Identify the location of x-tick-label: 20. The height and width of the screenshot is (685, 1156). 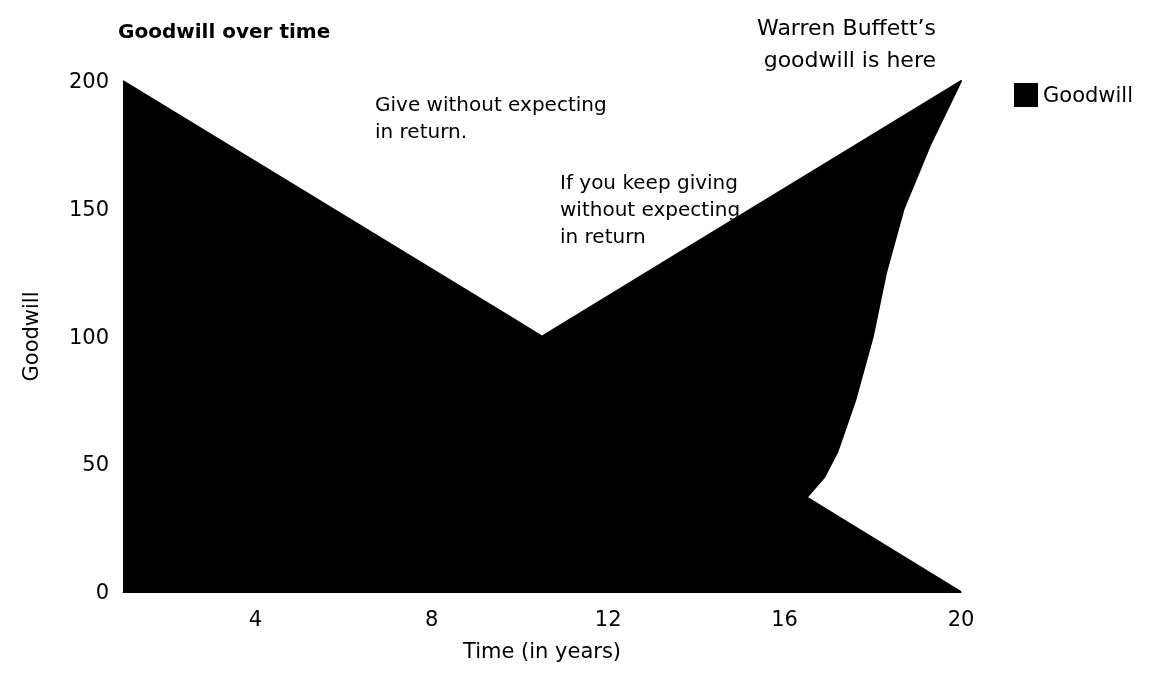
(961, 618).